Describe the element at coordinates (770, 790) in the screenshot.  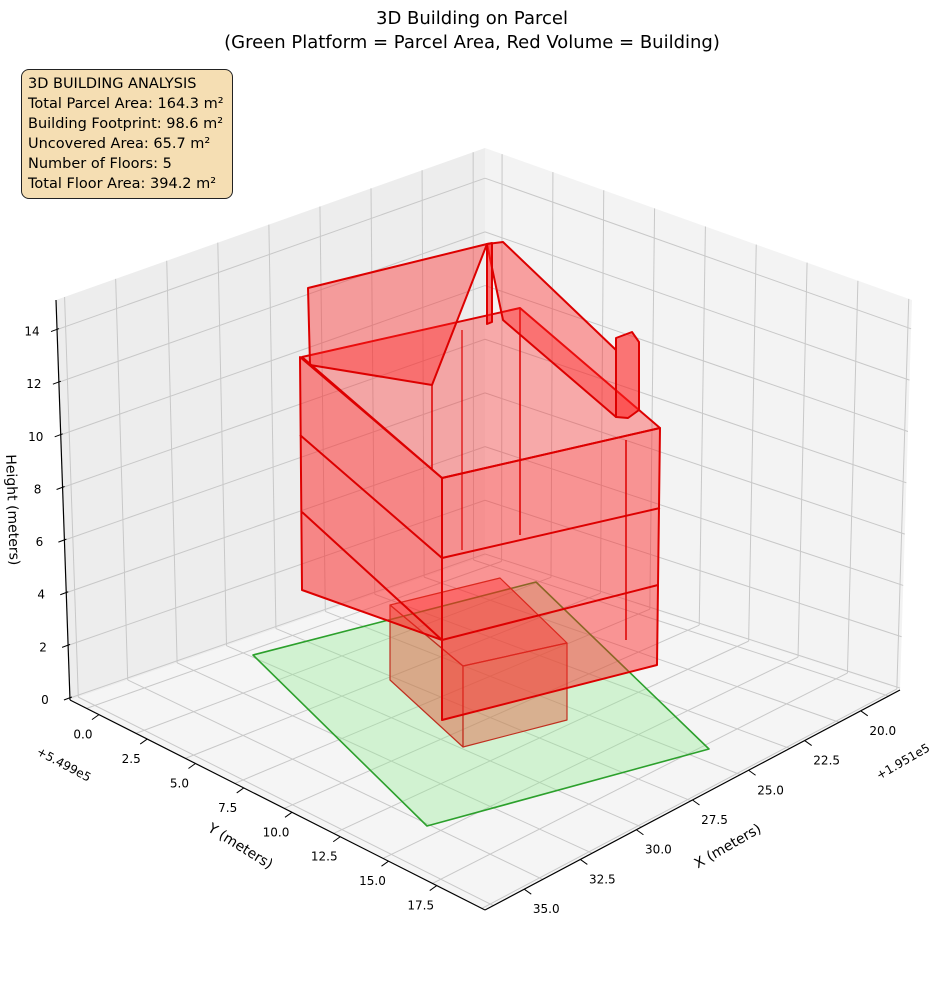
I see `x-tick-label: 25.0` at that location.